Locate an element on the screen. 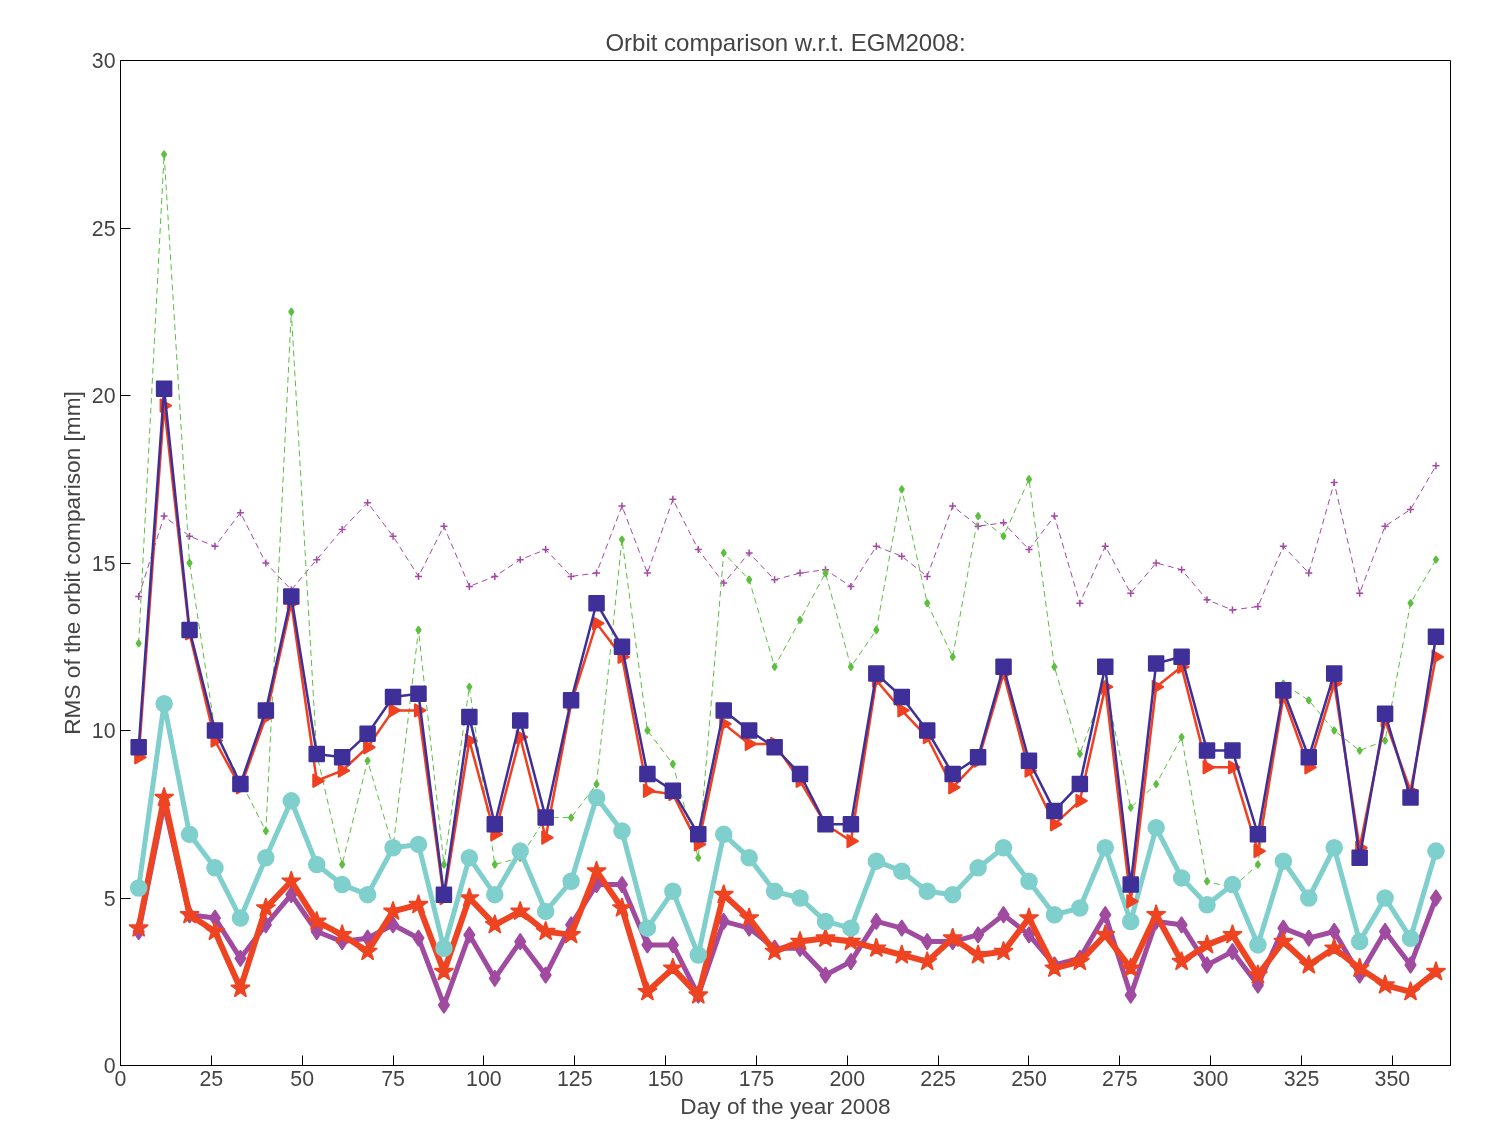 The height and width of the screenshot is (1134, 1491). x-tick-label: 150 is located at coordinates (665, 1078).